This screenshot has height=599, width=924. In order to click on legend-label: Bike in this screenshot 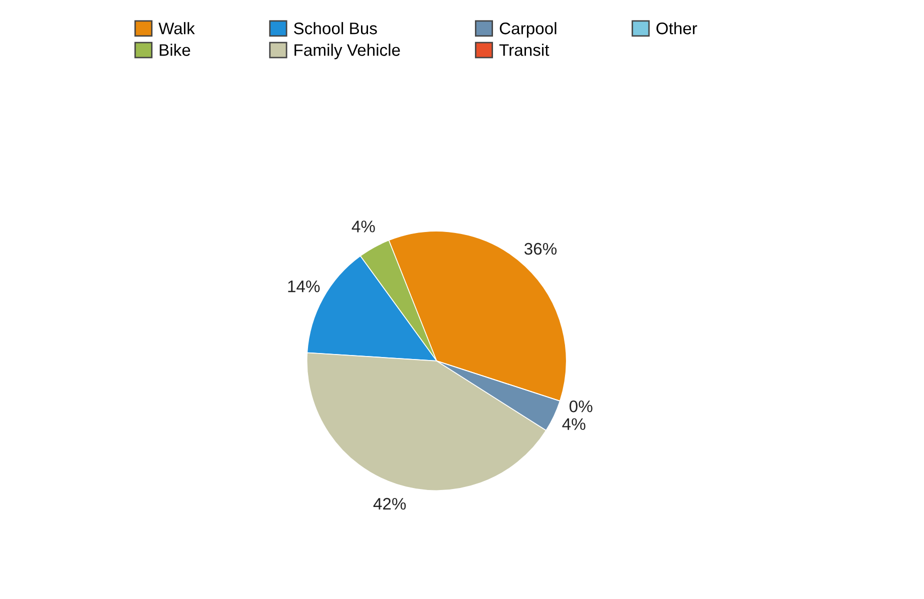, I will do `click(175, 50)`.